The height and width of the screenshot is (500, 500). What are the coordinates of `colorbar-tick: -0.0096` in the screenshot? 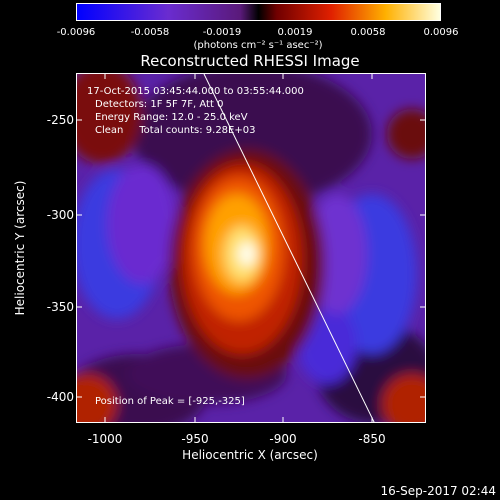 It's located at (76, 32).